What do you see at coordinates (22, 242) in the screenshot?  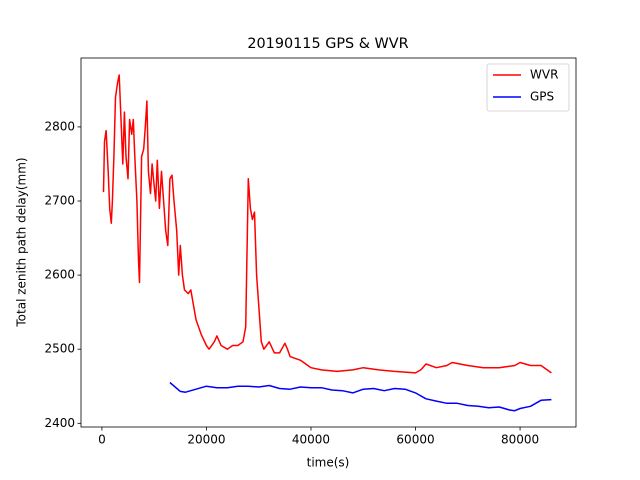 I see `y-axis-label: Total zenith path delay(mm)` at bounding box center [22, 242].